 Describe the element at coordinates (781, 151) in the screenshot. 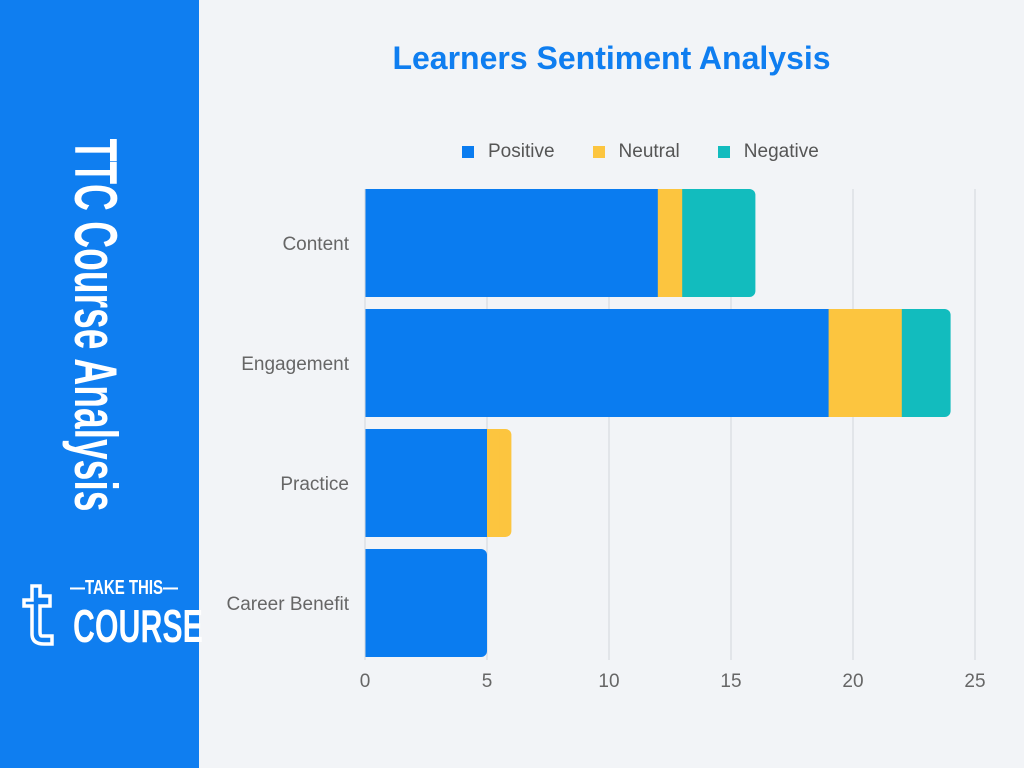

I see `legend-label: Negative` at that location.